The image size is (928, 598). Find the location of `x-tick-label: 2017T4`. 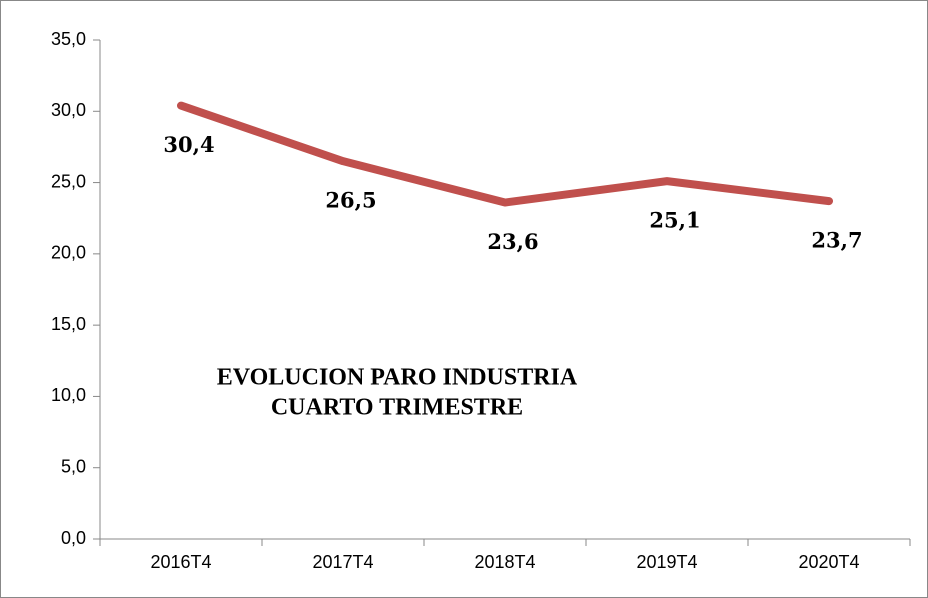

x-tick-label: 2017T4 is located at coordinates (342, 562).